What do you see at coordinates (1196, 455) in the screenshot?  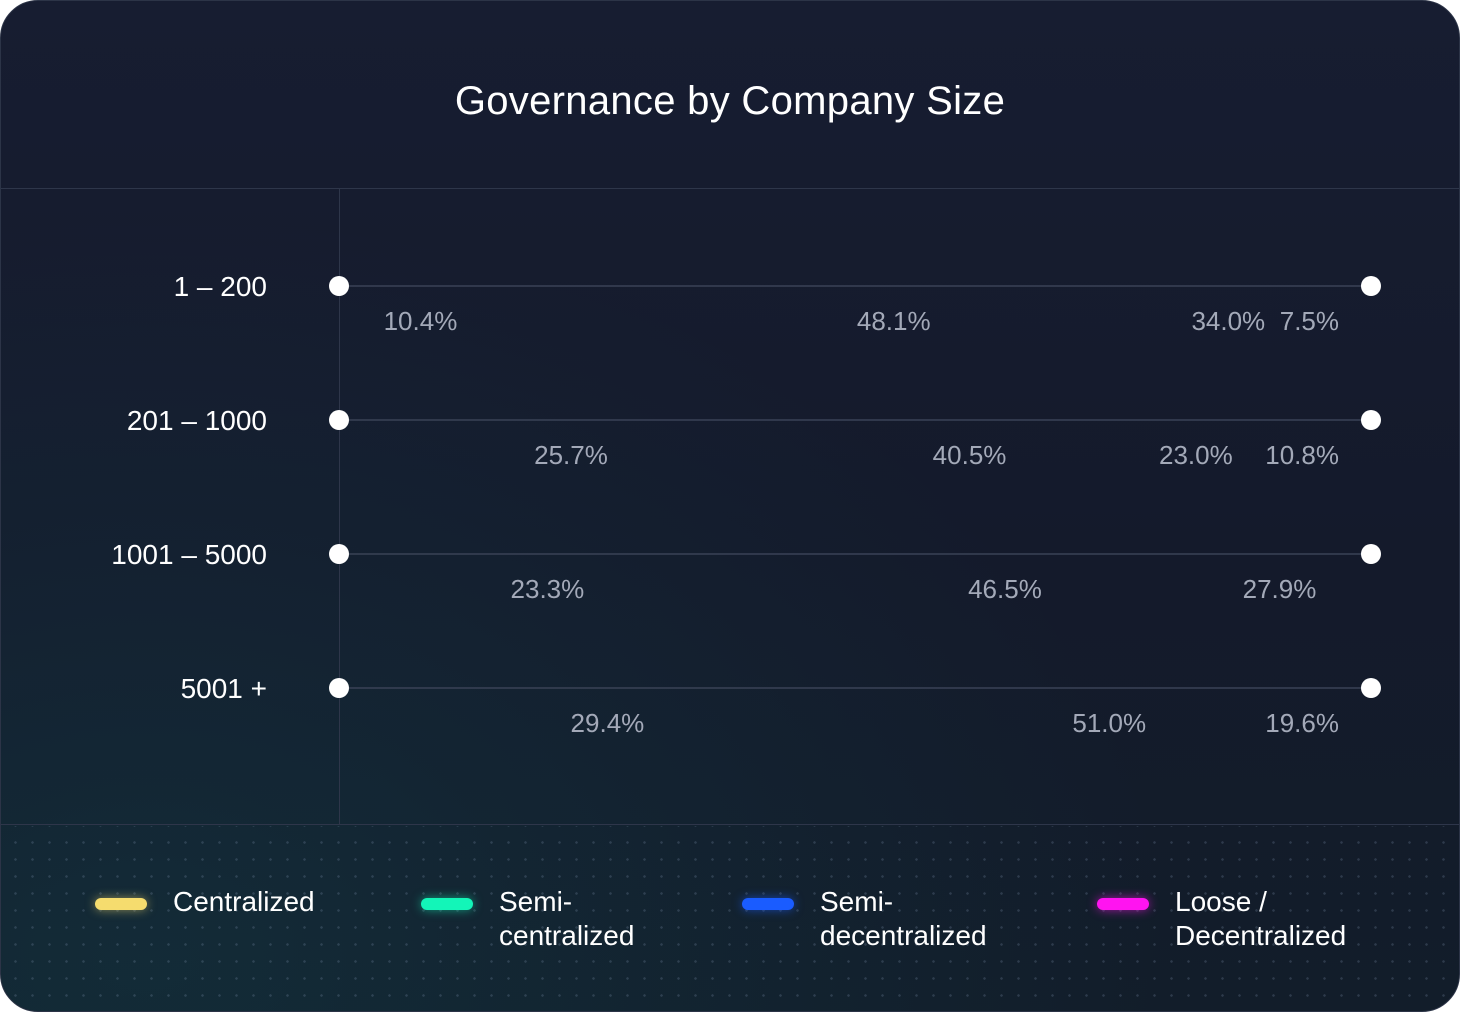 I see `value-label-semi-decentralized-201-1000: 23.0%` at bounding box center [1196, 455].